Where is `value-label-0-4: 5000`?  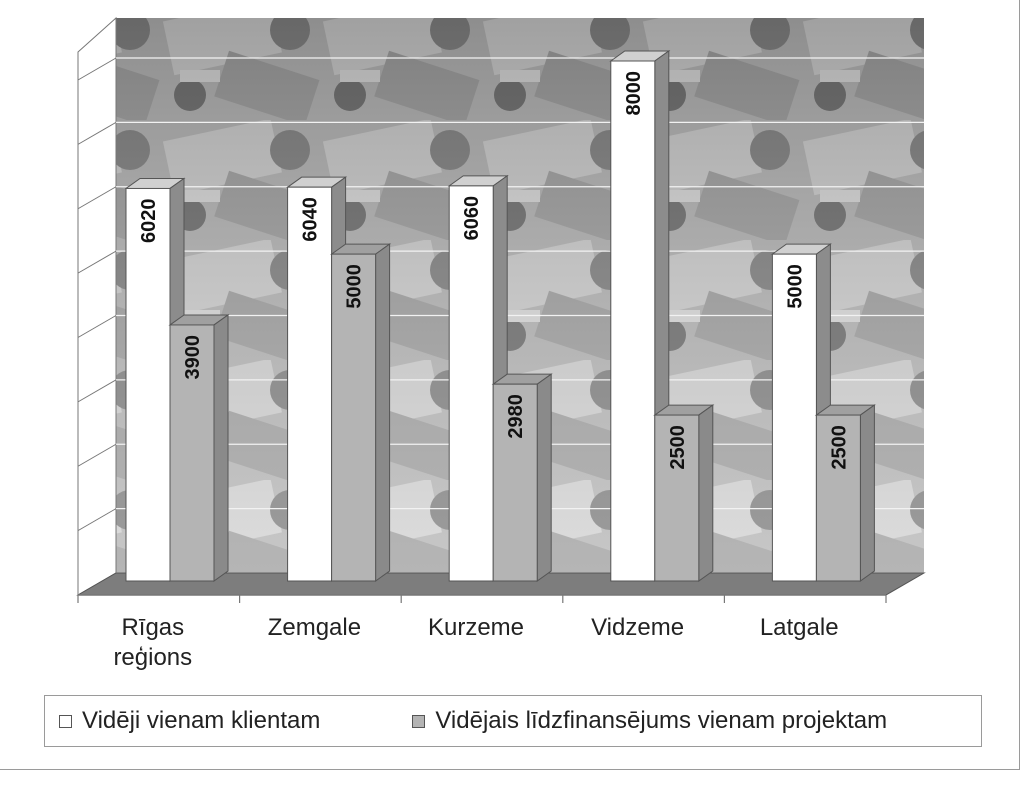
value-label-0-4: 5000 is located at coordinates (795, 286).